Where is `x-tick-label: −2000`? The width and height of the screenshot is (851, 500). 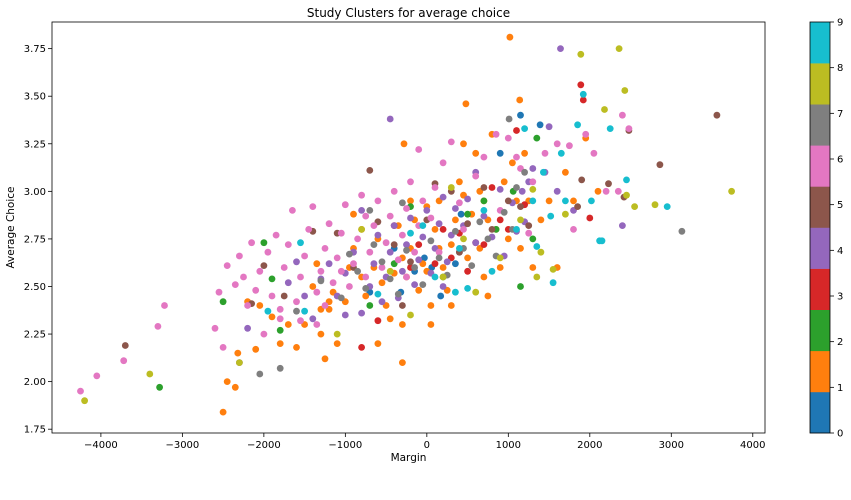 x-tick-label: −2000 is located at coordinates (264, 445).